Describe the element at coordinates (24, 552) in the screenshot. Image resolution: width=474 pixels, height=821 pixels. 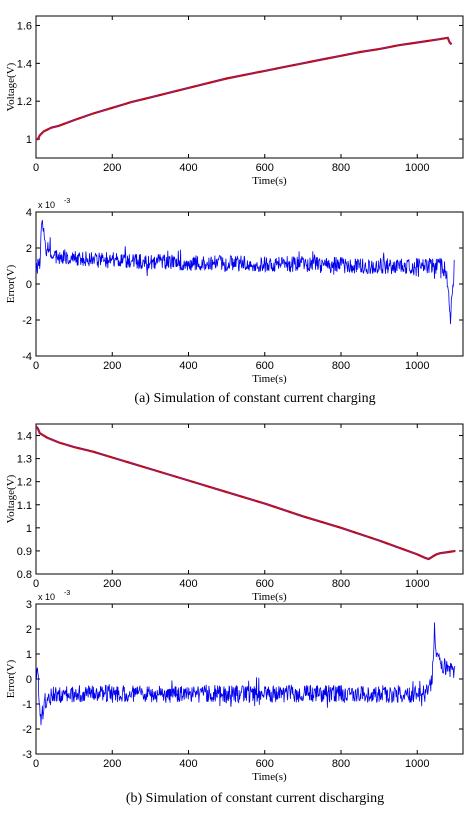
I see `y-tick-label: 0.9` at that location.